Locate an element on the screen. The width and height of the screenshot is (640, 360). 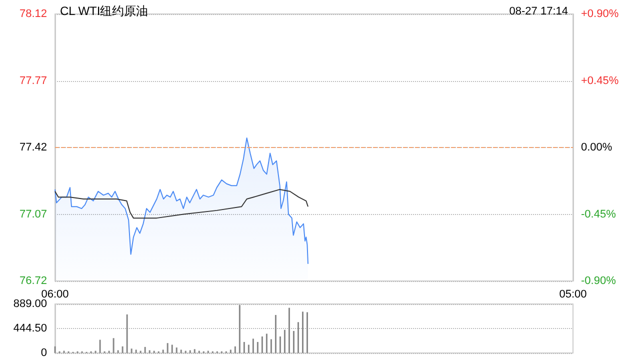
y-tick-label: 889.00 is located at coordinates (30, 304).